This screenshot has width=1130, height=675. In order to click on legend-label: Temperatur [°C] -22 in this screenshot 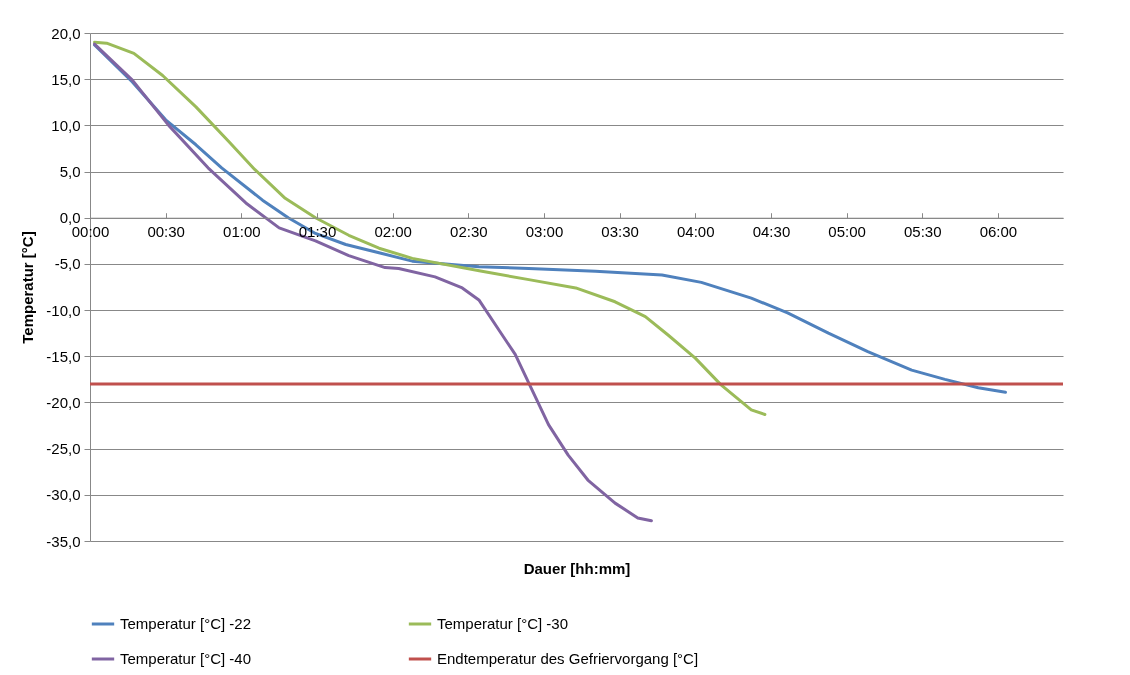, I will do `click(186, 623)`.